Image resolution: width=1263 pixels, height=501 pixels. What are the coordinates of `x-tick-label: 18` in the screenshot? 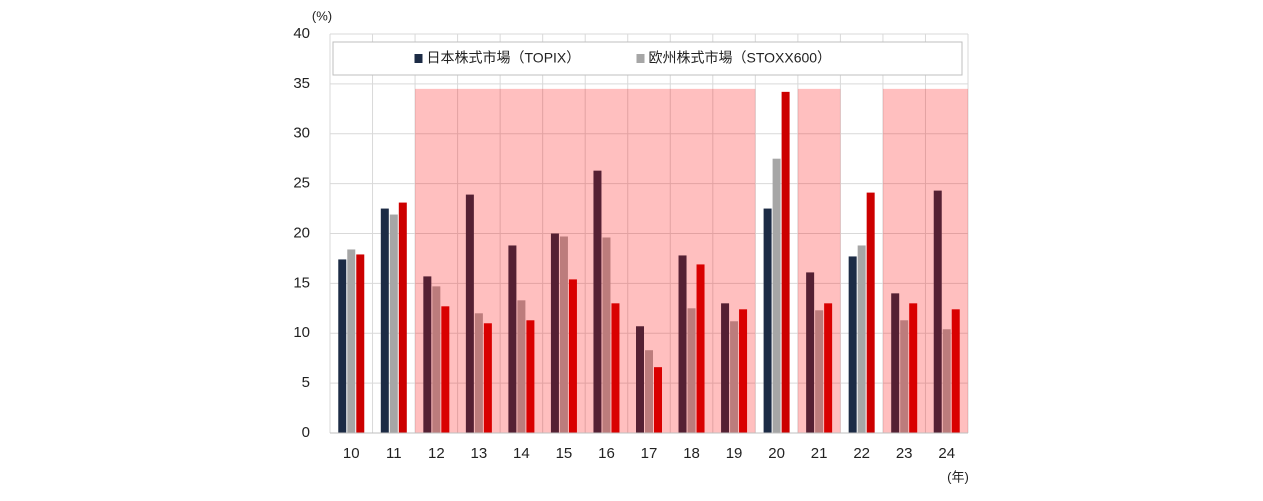 It's located at (691, 453).